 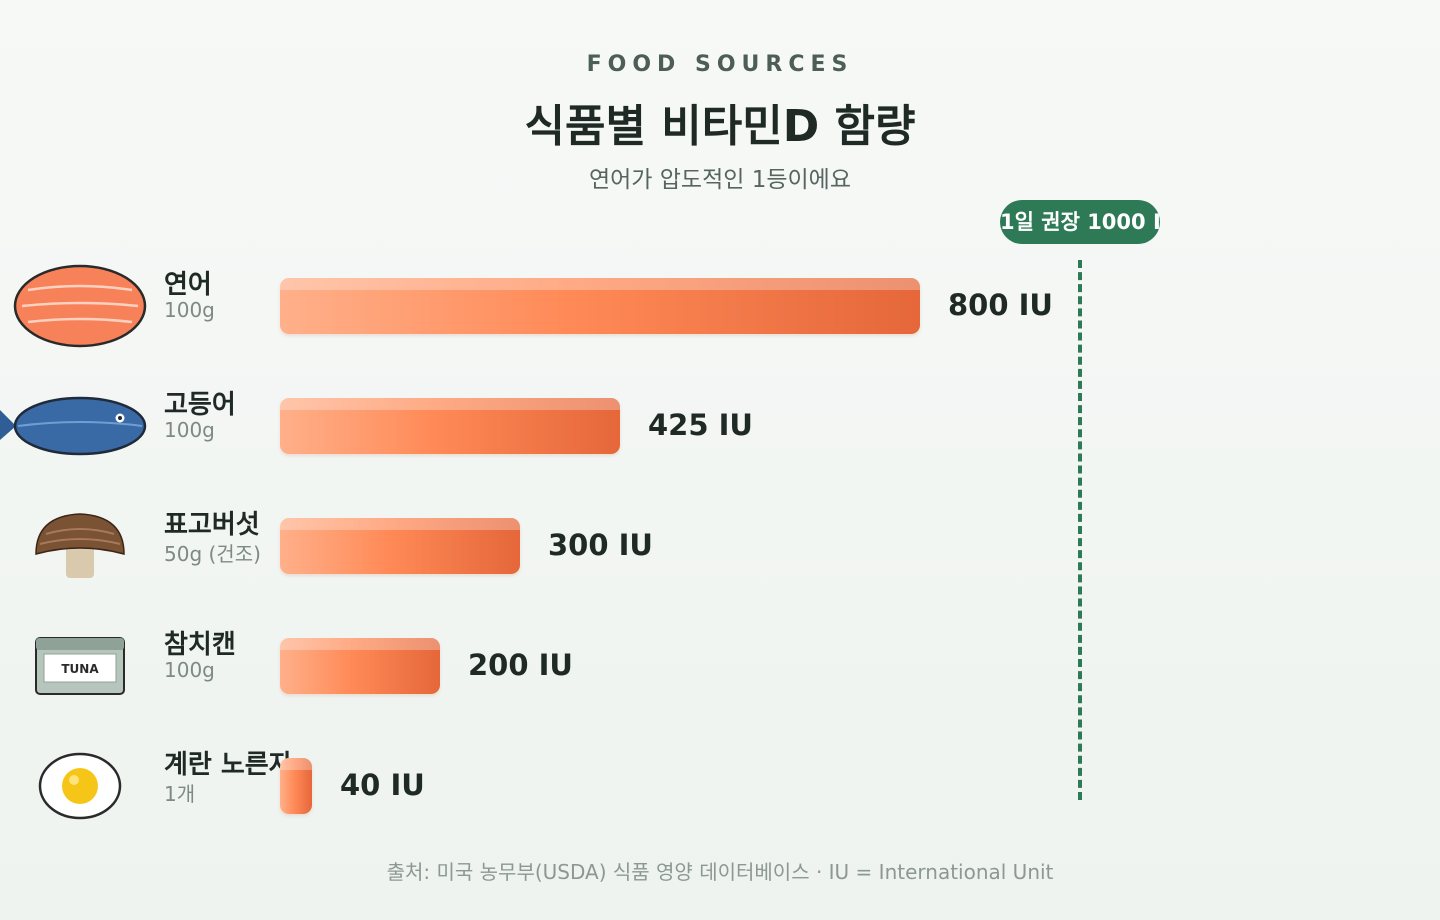 I want to click on bar-value-label: 800 IU, so click(x=1000, y=305).